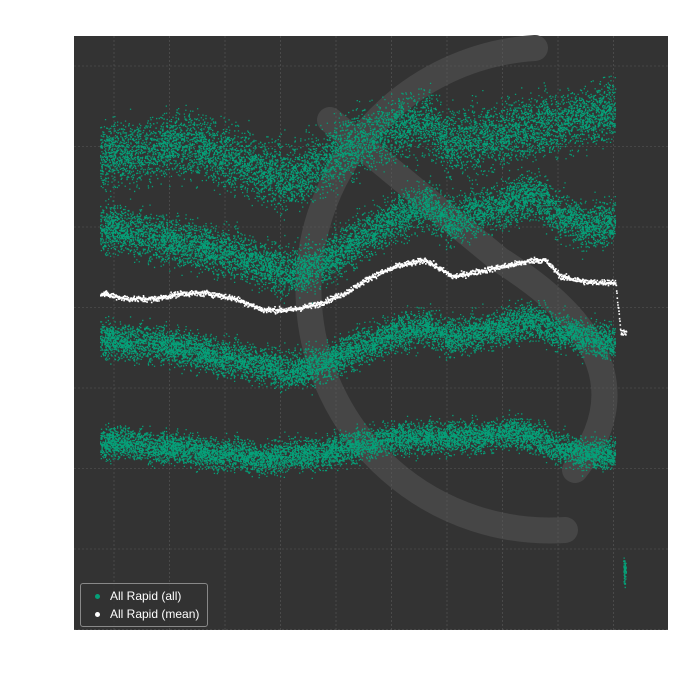 The image size is (700, 700). I want to click on legend: All Rapid (all) All Rapid (mean), so click(144, 605).